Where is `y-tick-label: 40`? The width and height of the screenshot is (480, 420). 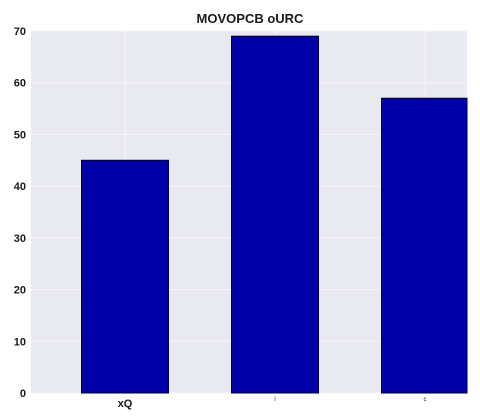 y-tick-label: 40 is located at coordinates (20, 187).